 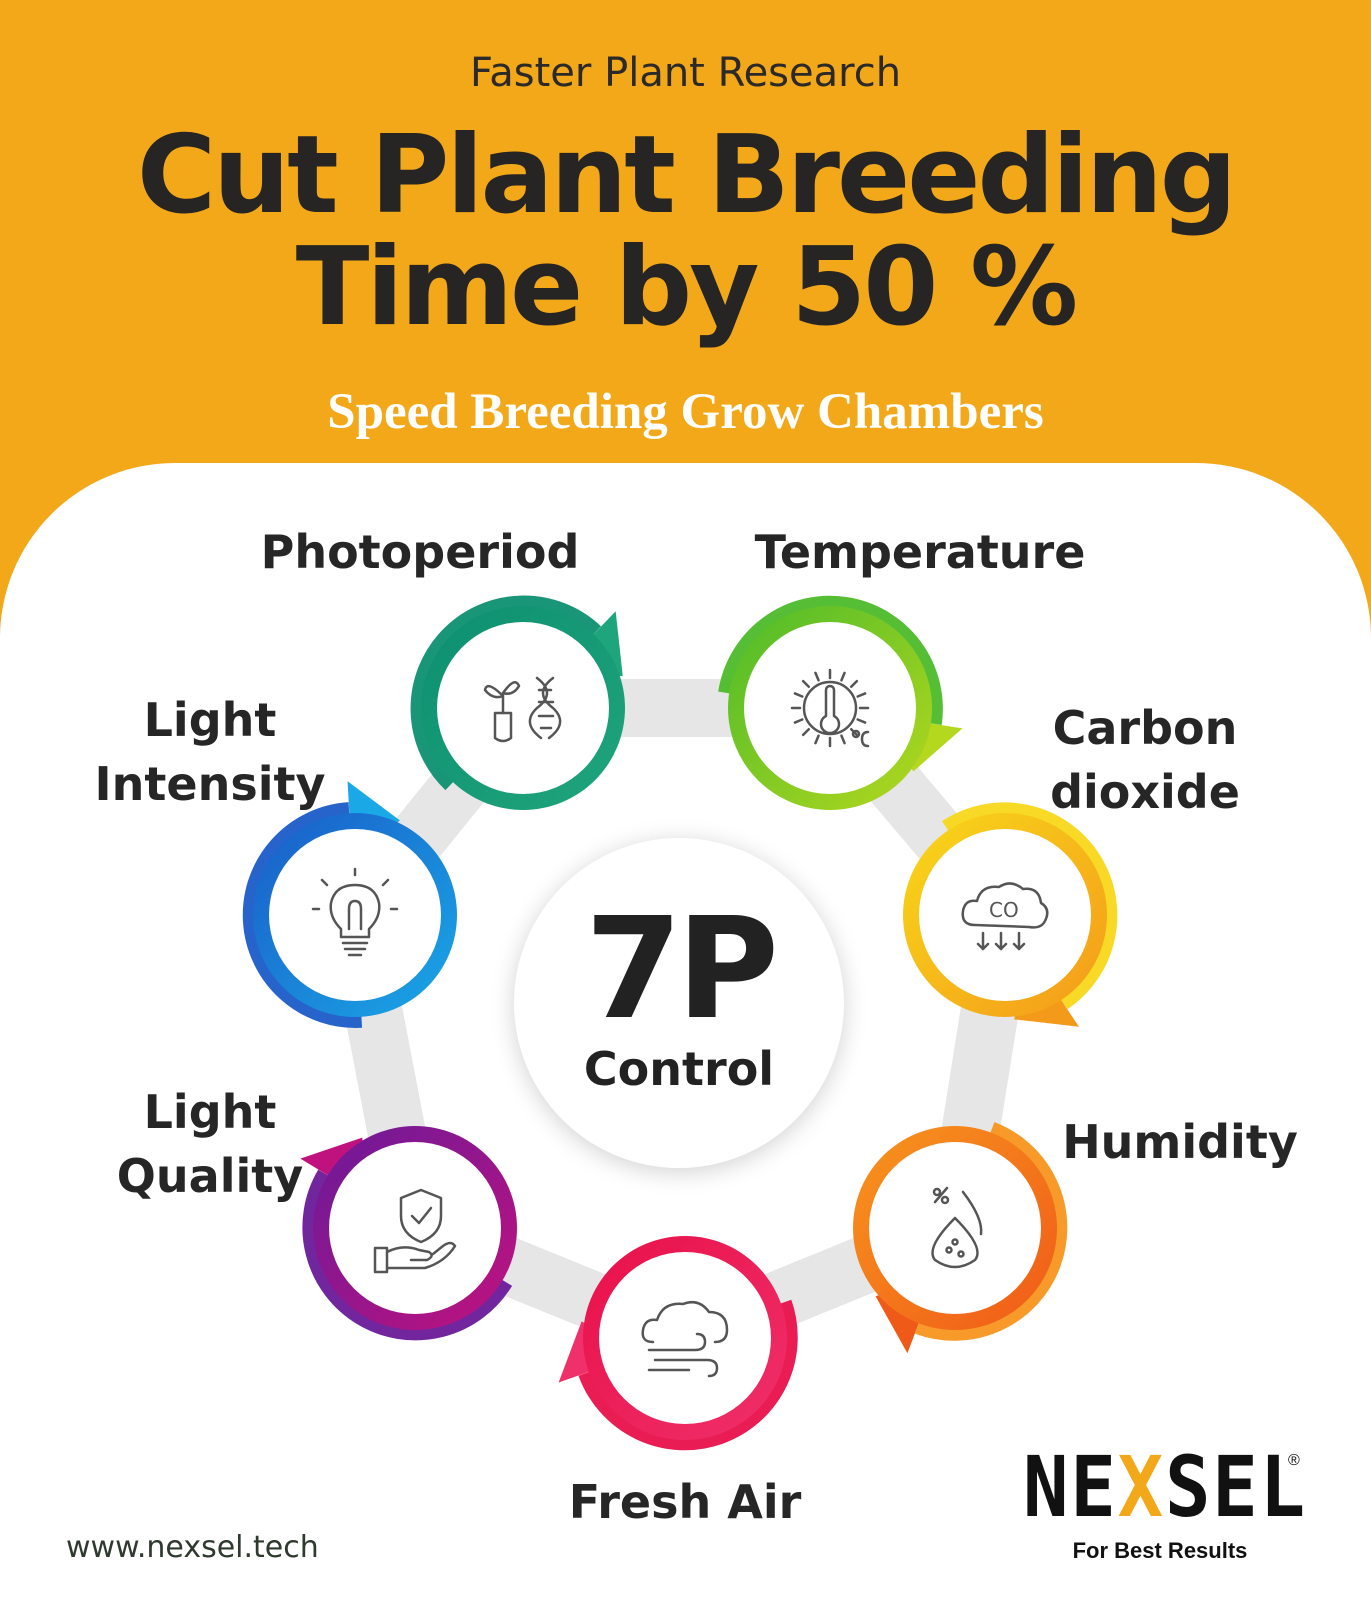 What do you see at coordinates (210, 784) in the screenshot?
I see `parameter-label-line: Intensity` at bounding box center [210, 784].